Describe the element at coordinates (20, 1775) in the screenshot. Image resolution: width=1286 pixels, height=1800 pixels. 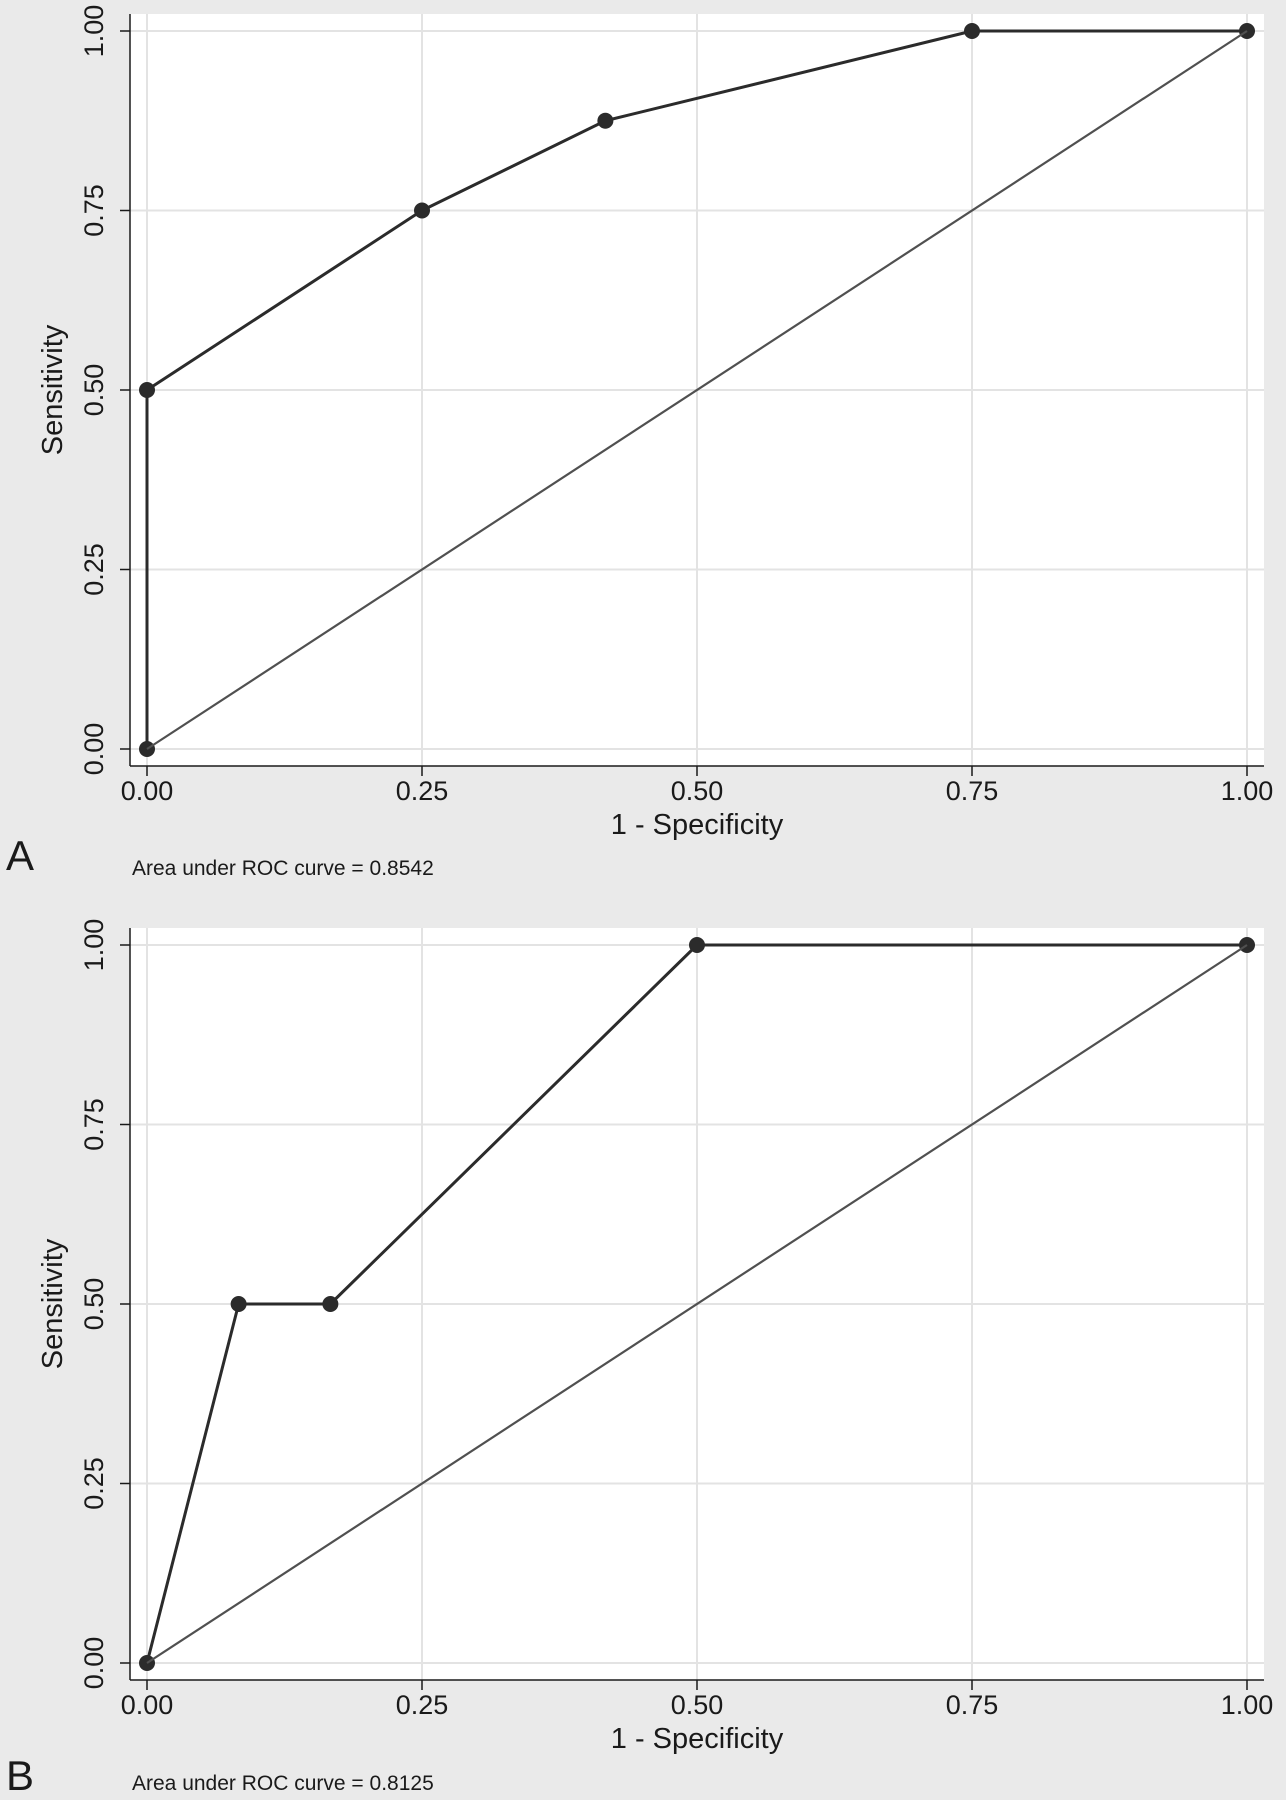
I see `panel-label: B` at that location.